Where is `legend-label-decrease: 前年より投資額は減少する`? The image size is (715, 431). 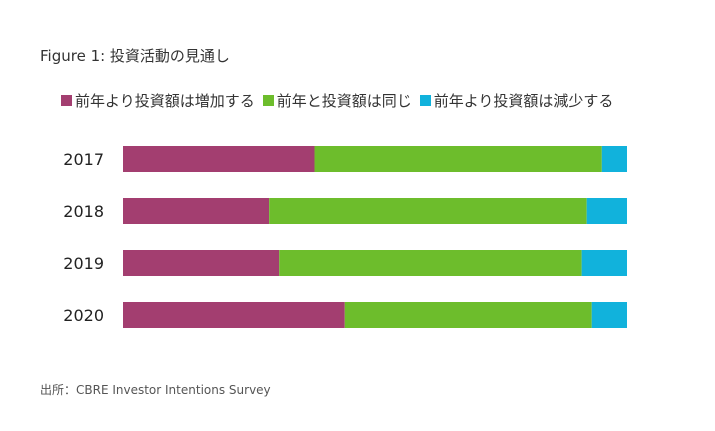 legend-label-decrease: 前年より投資額は減少する is located at coordinates (523, 101).